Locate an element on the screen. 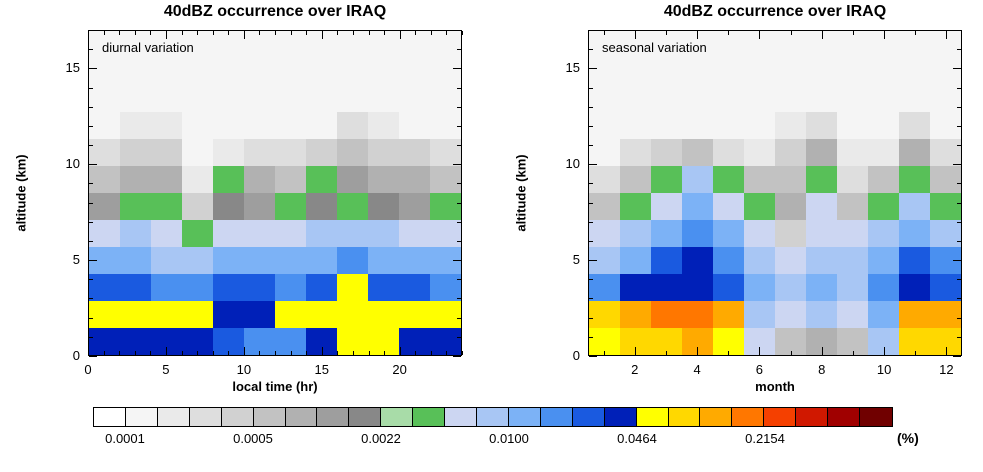  y-tick-label: 0 is located at coordinates (576, 355).